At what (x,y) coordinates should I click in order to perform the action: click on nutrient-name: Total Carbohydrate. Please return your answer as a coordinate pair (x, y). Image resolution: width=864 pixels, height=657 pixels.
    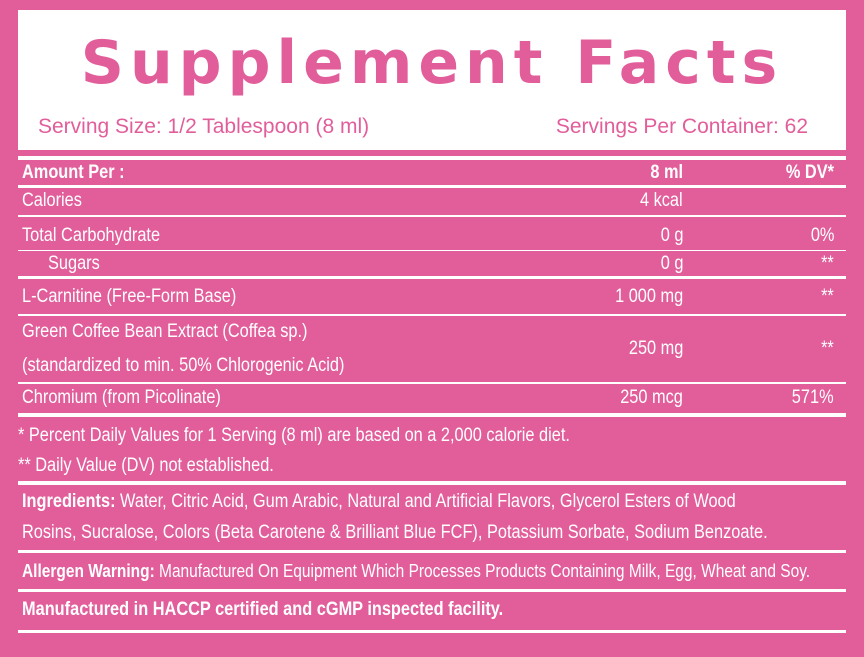
    Looking at the image, I should click on (91, 235).